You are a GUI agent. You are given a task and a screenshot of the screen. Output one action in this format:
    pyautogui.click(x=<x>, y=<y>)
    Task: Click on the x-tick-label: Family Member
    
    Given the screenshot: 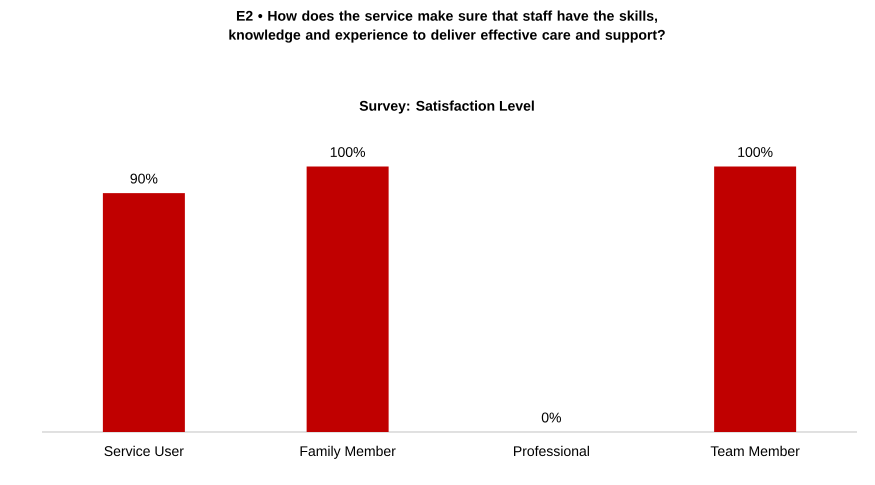 What is the action you would take?
    pyautogui.click(x=348, y=452)
    